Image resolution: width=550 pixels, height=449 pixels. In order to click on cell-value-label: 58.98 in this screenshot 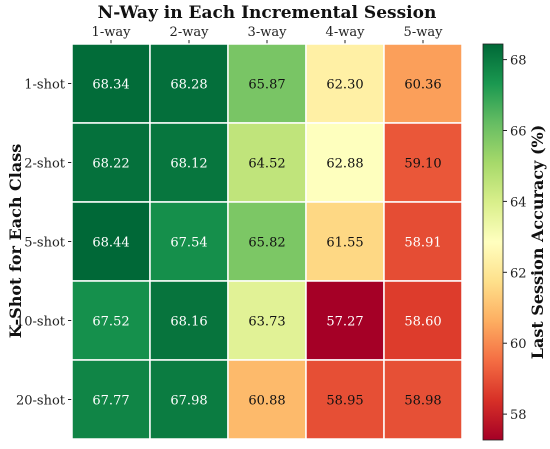, I will do `click(422, 401)`.